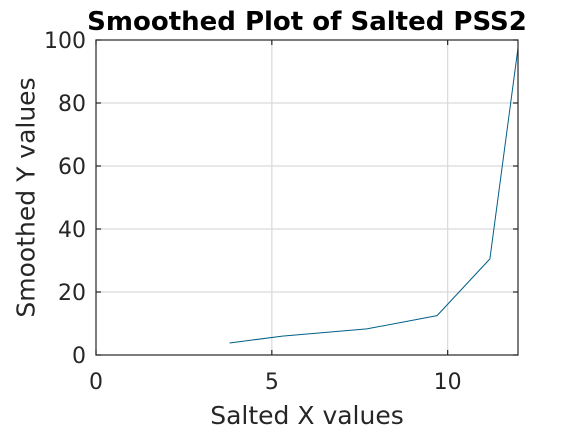 The image size is (574, 432). Describe the element at coordinates (72, 230) in the screenshot. I see `y-tick-label: 40` at that location.